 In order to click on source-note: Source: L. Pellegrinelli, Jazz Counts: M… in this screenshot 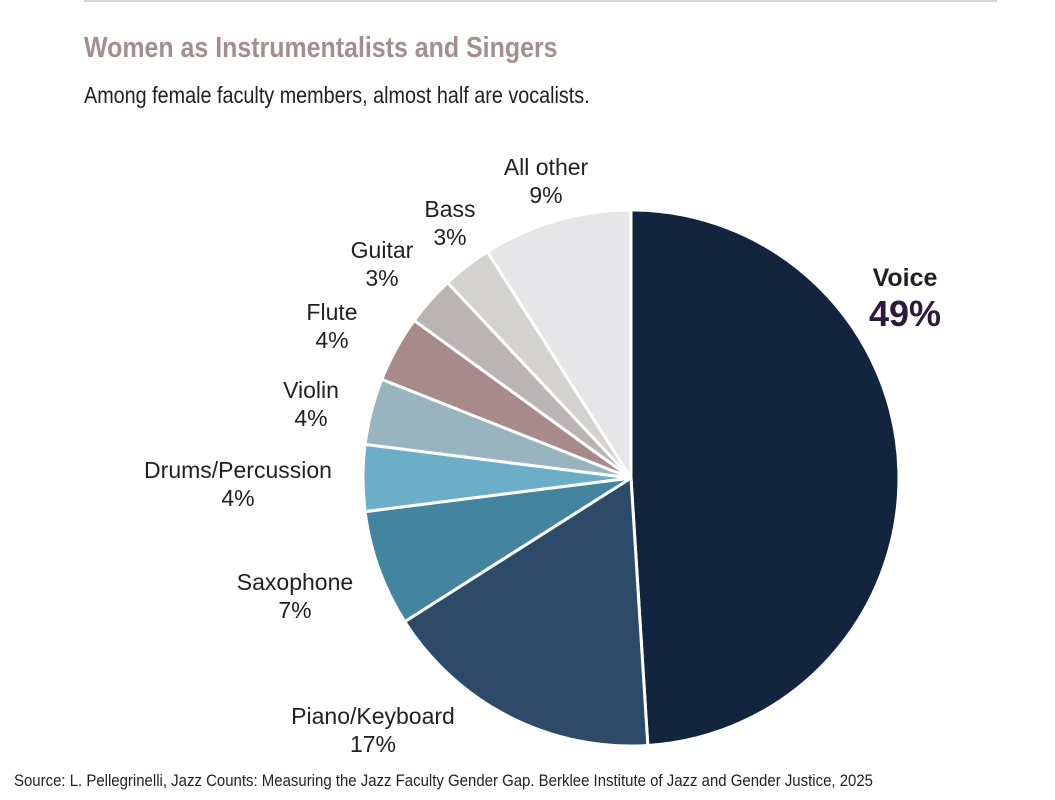, I will do `click(443, 780)`.